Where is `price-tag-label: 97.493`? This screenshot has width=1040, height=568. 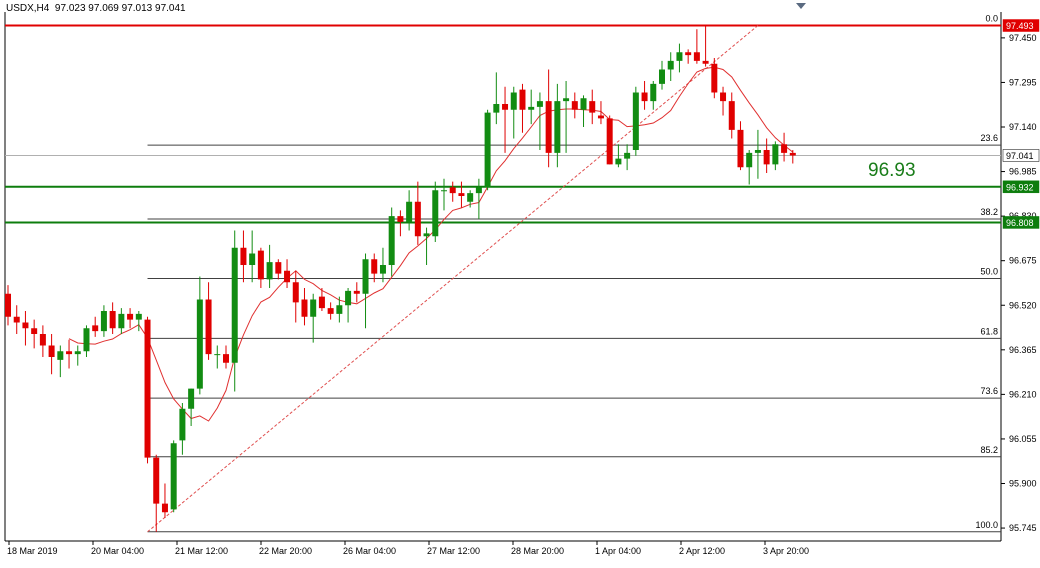 price-tag-label: 97.493 is located at coordinates (1020, 26).